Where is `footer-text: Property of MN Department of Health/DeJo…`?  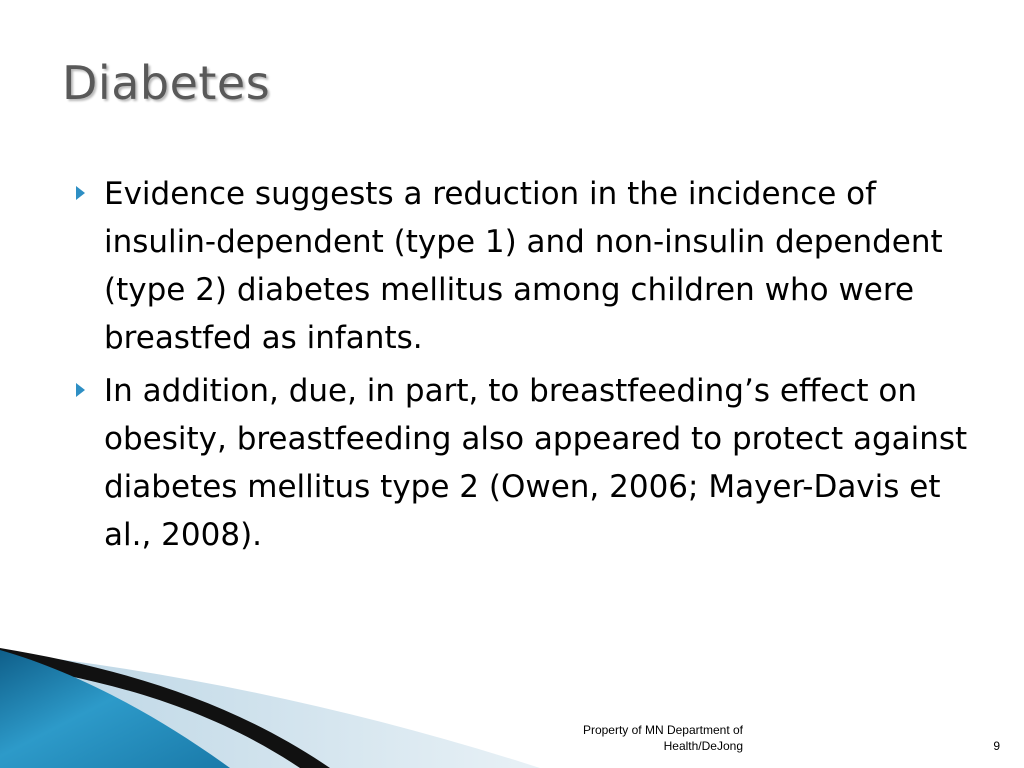
footer-text: Property of MN Department of Health/DeJo… is located at coordinates (662, 738).